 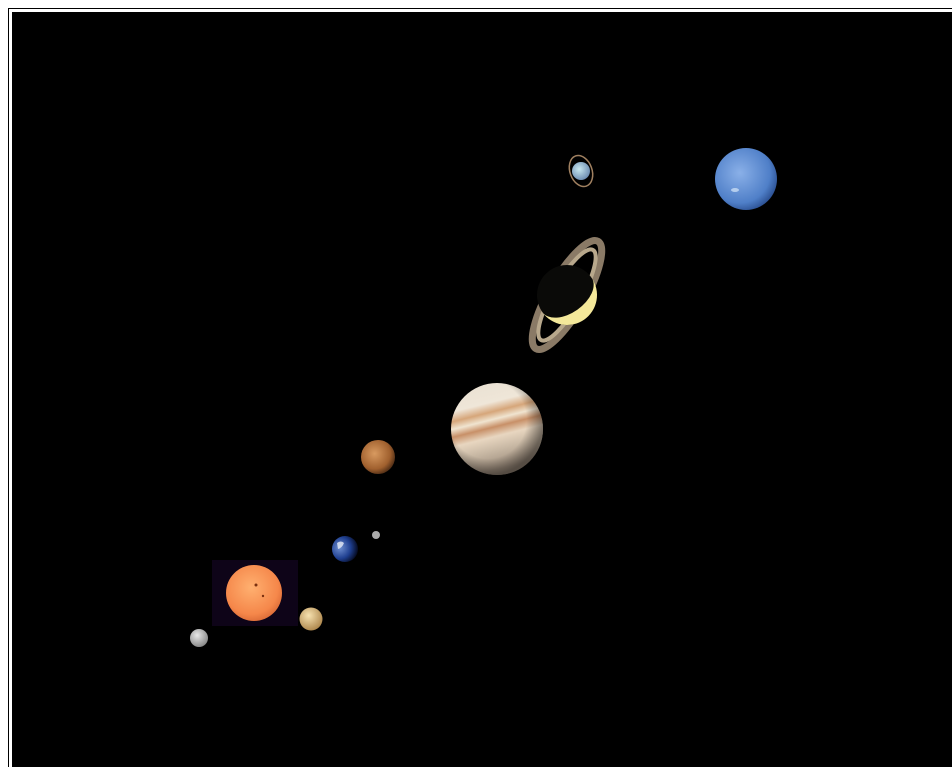 I want to click on neptune-spot, so click(x=735, y=190).